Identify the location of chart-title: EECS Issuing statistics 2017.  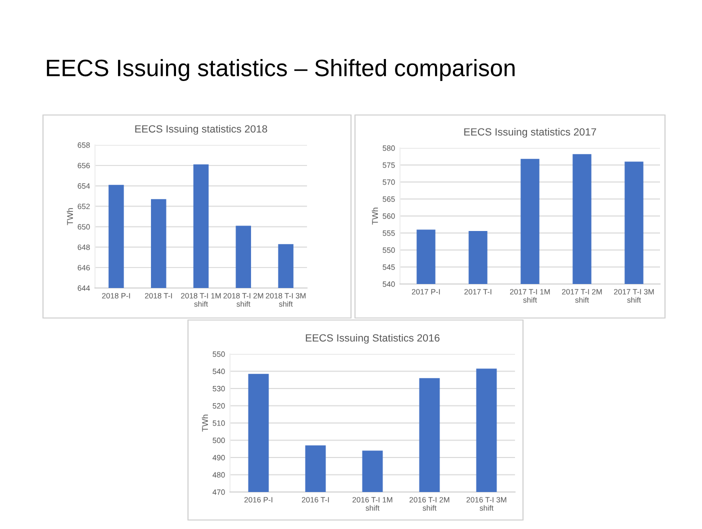
(530, 133).